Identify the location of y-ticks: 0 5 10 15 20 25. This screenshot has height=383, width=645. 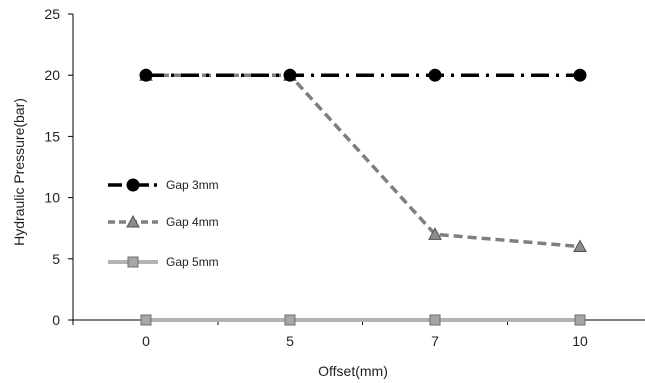
(58, 167).